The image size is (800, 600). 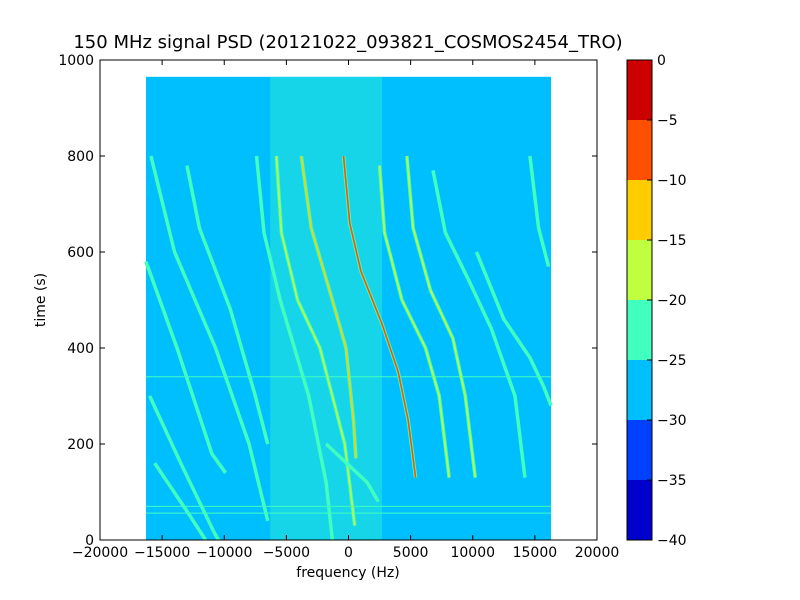 What do you see at coordinates (224, 553) in the screenshot?
I see `x-tick-label: −10000` at bounding box center [224, 553].